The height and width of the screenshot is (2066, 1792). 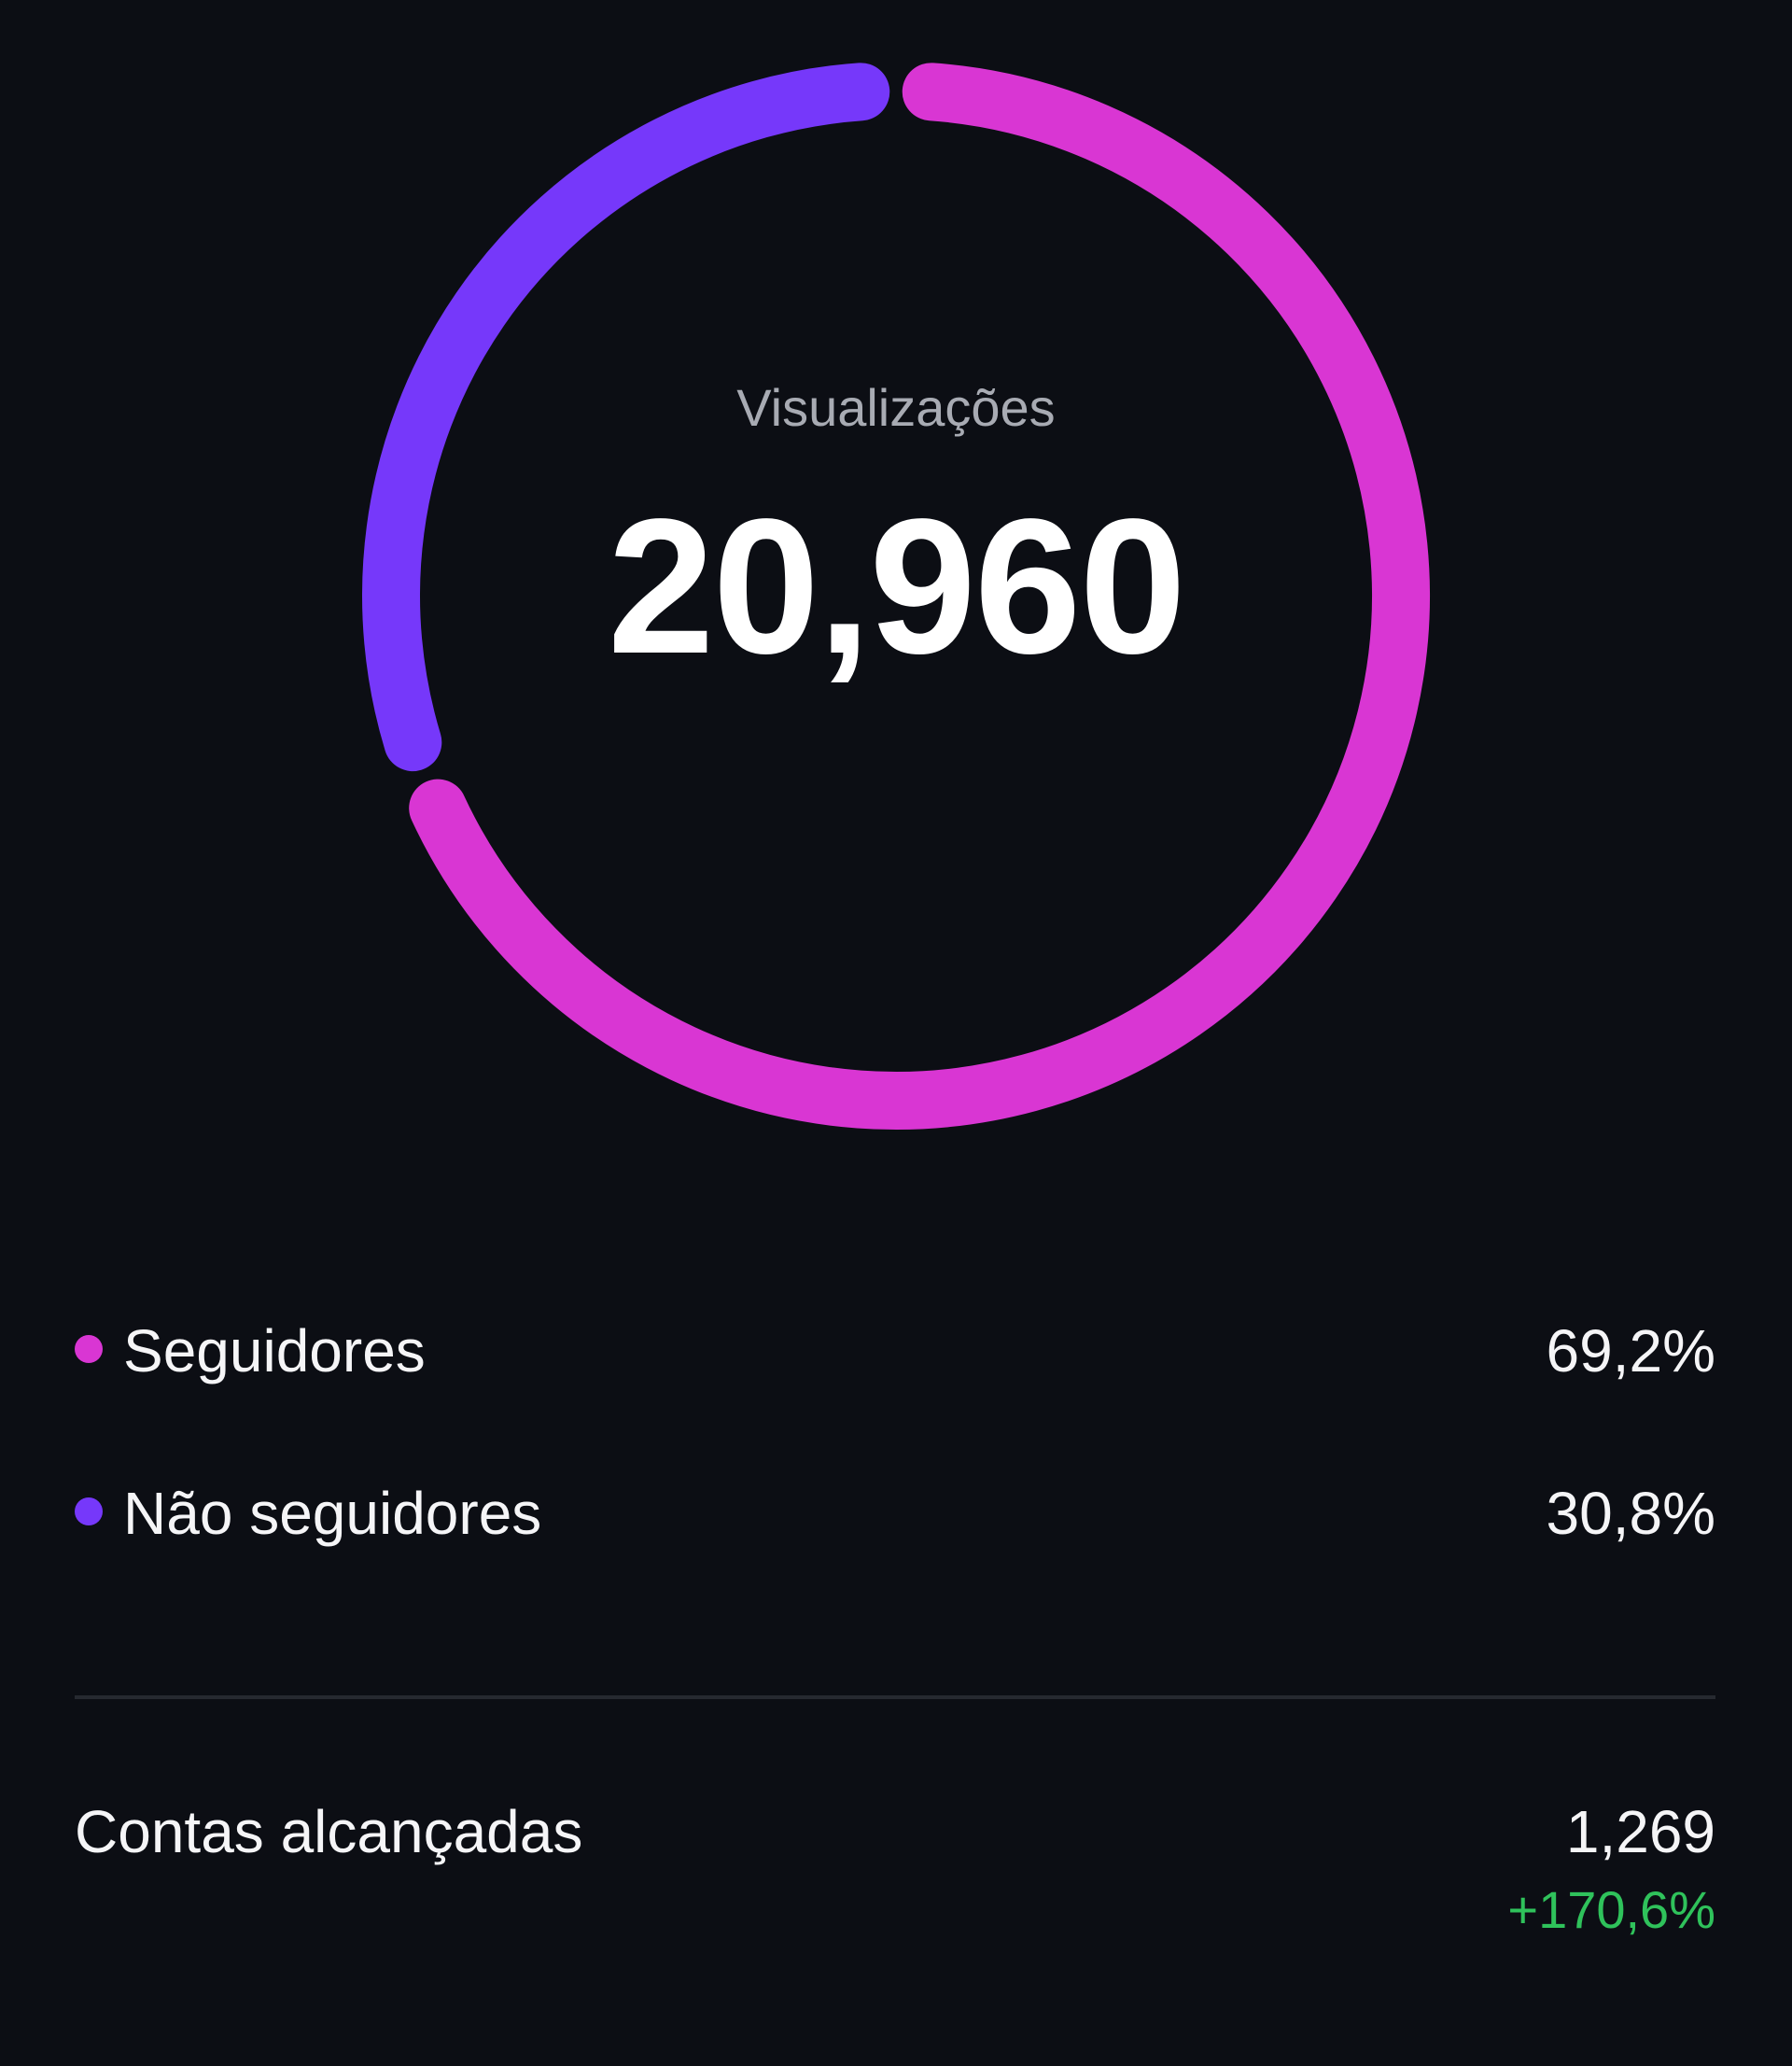 I want to click on divider, so click(x=895, y=1697).